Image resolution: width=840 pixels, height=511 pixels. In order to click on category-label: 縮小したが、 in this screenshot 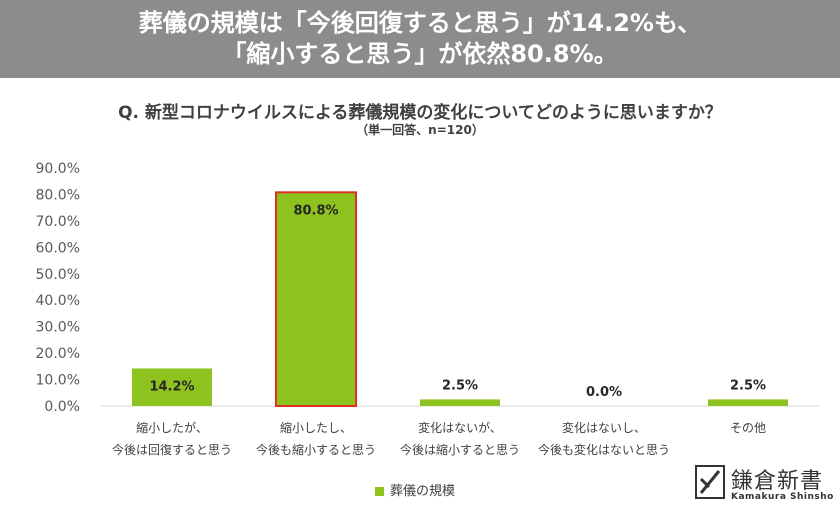, I will do `click(172, 427)`.